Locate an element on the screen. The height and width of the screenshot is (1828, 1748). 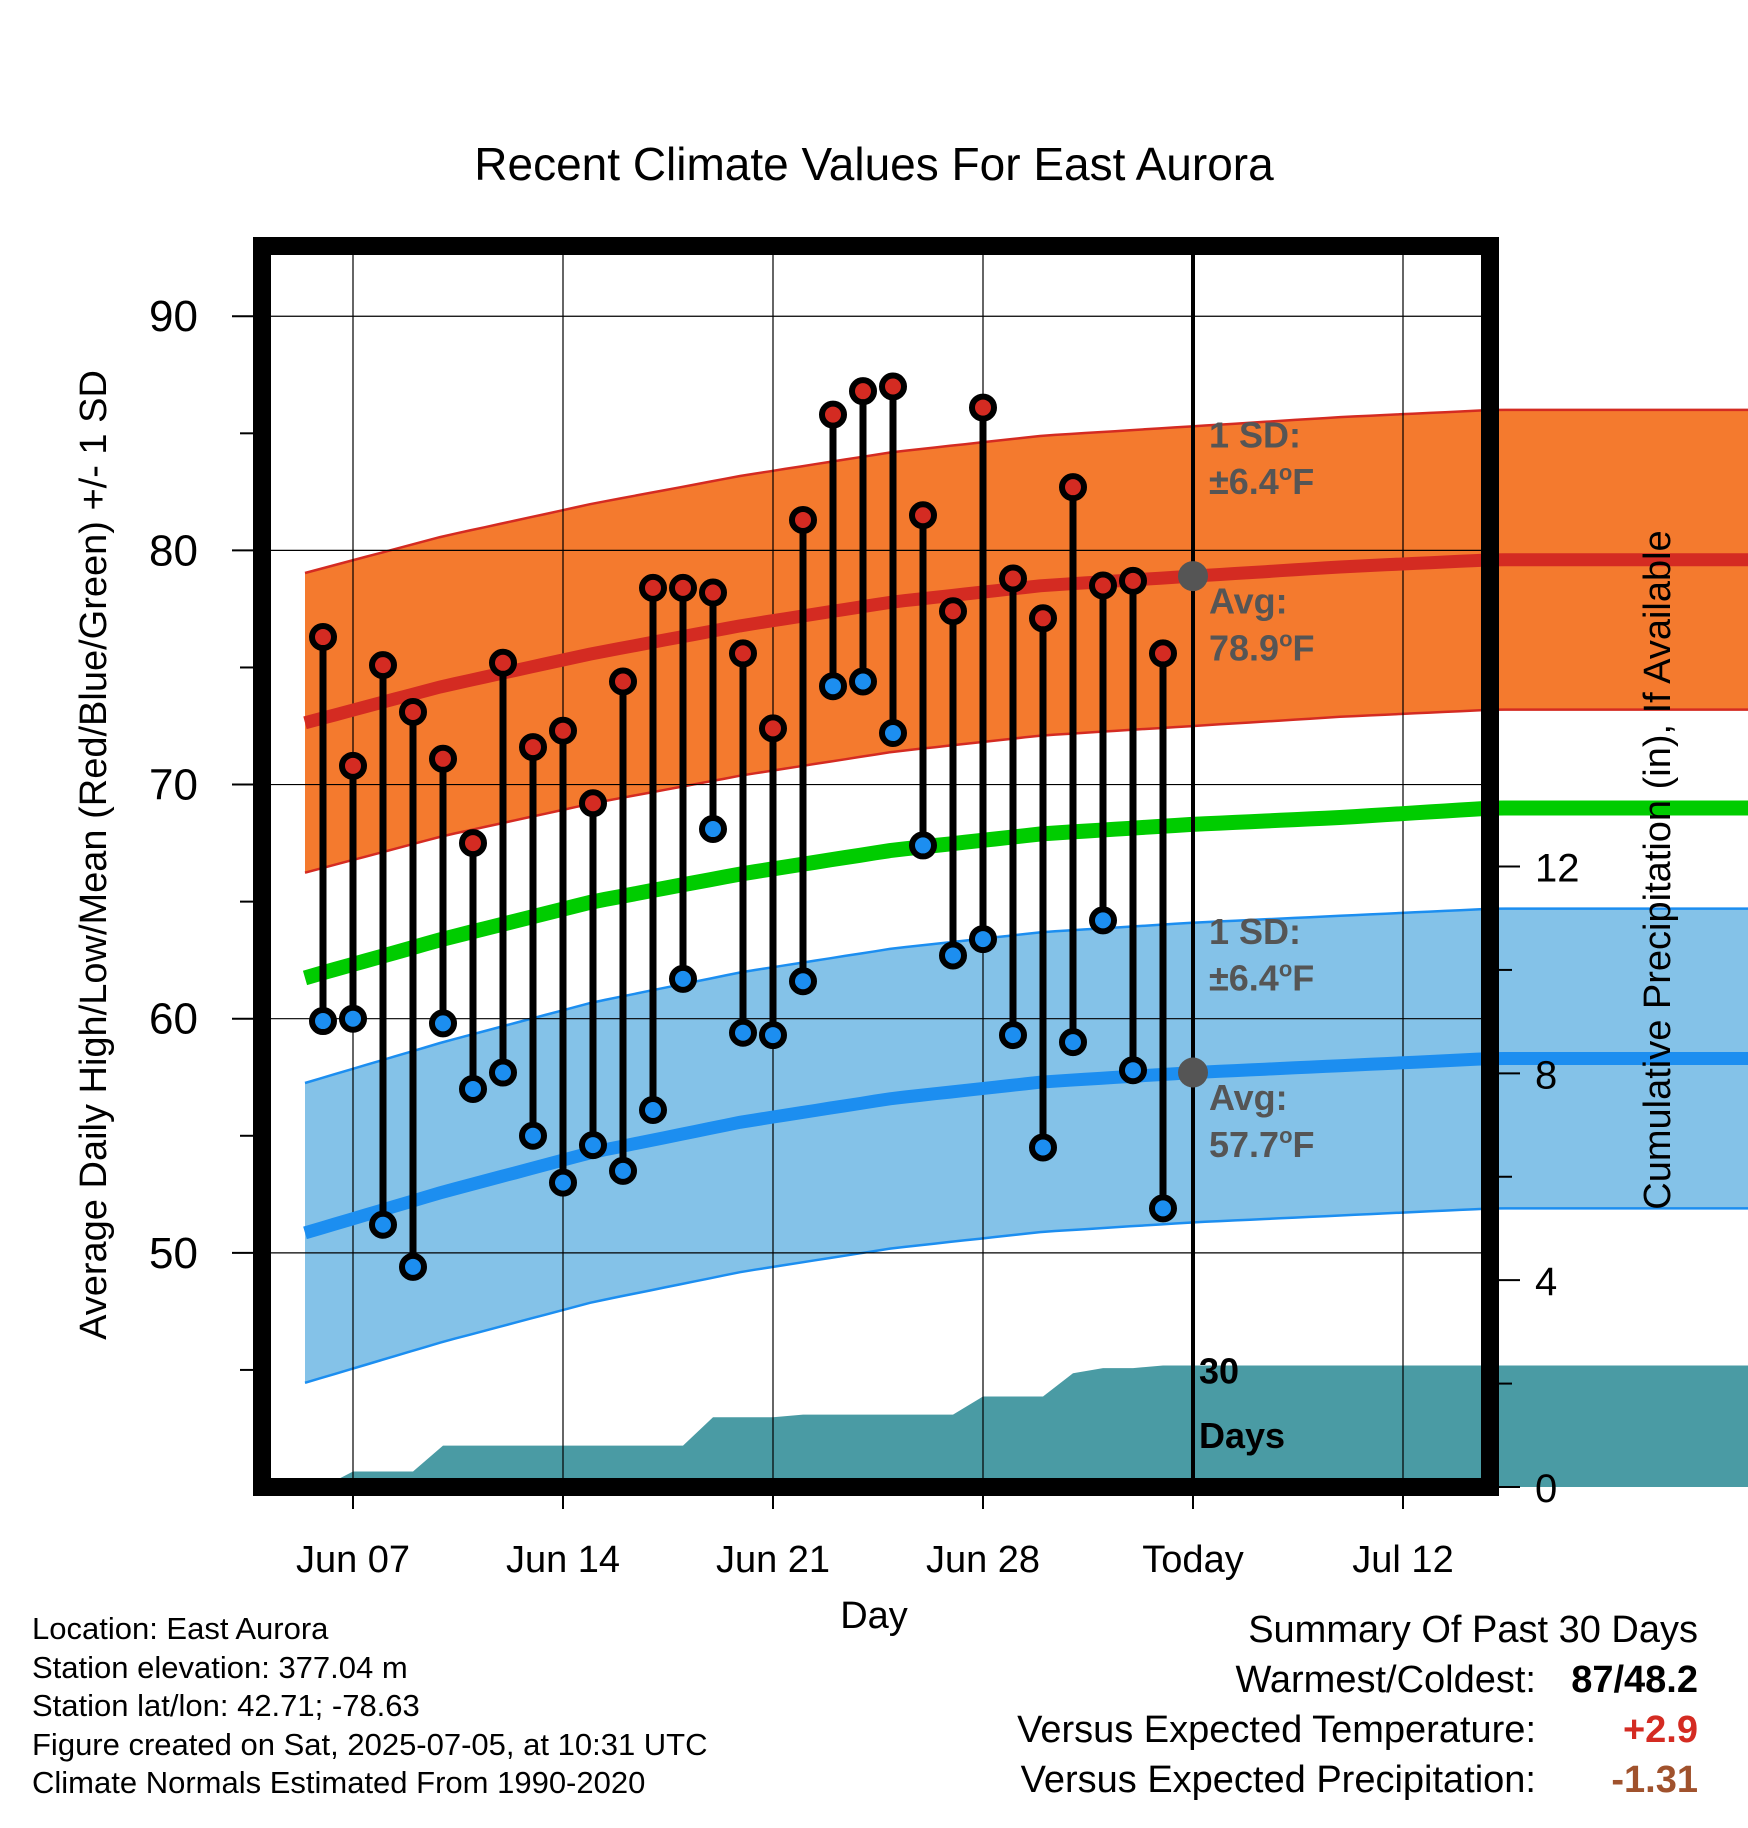
days-label-number: 30 is located at coordinates (1219, 1371).